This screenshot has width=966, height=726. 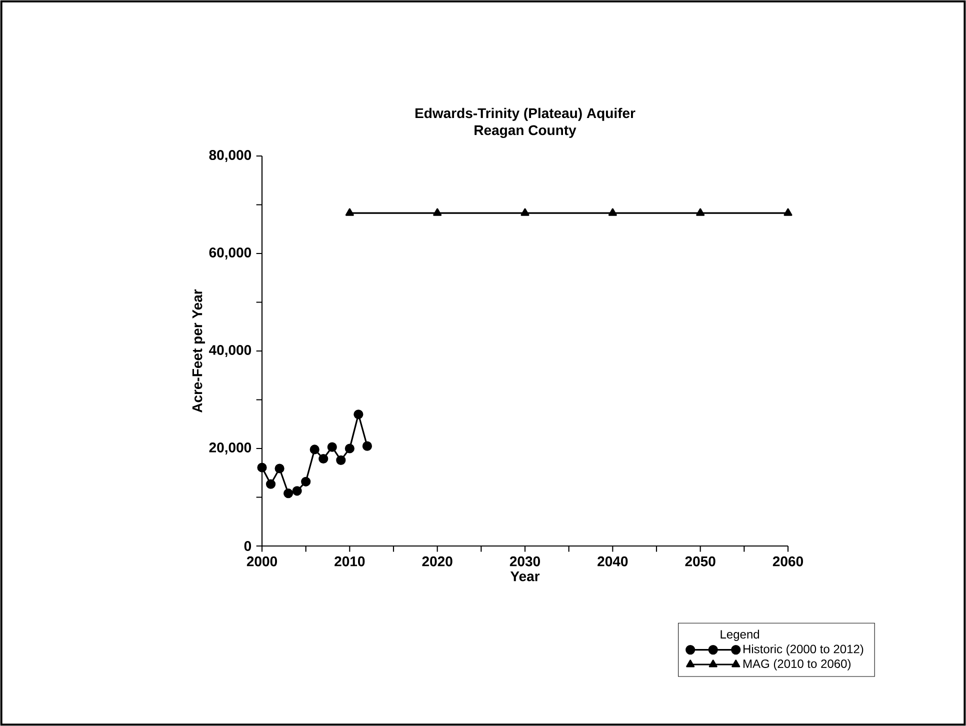 What do you see at coordinates (740, 635) in the screenshot?
I see `legend-title: Legend` at bounding box center [740, 635].